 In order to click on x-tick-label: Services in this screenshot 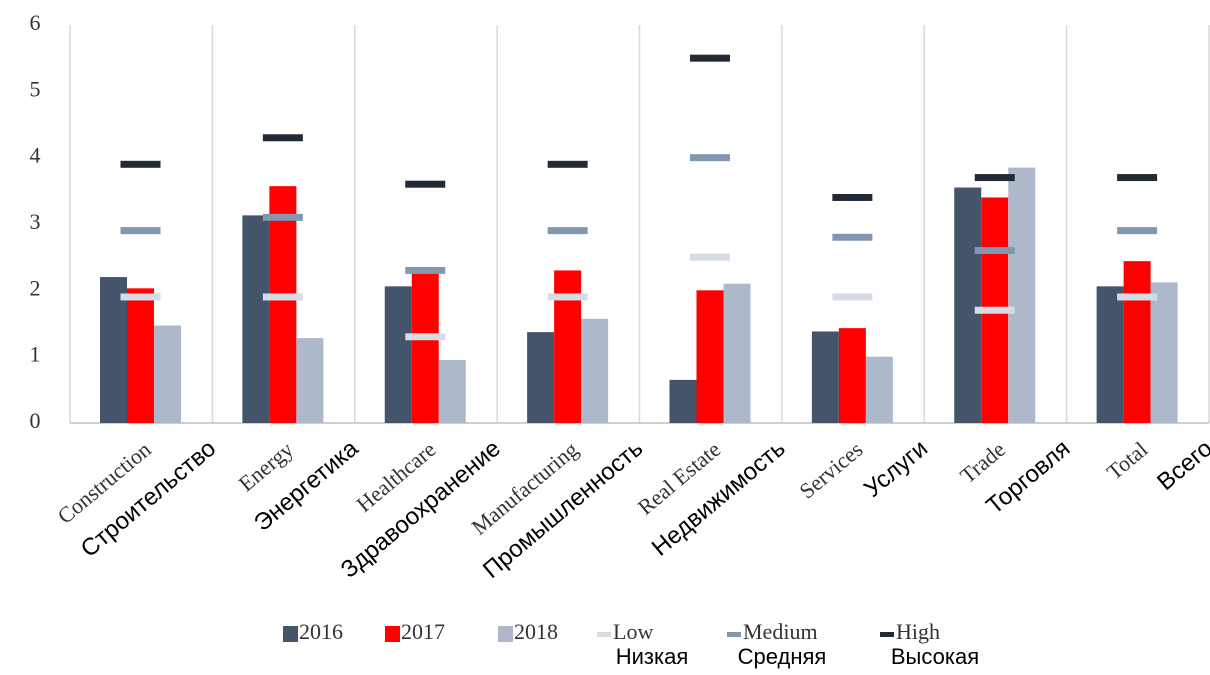, I will do `click(830, 470)`.